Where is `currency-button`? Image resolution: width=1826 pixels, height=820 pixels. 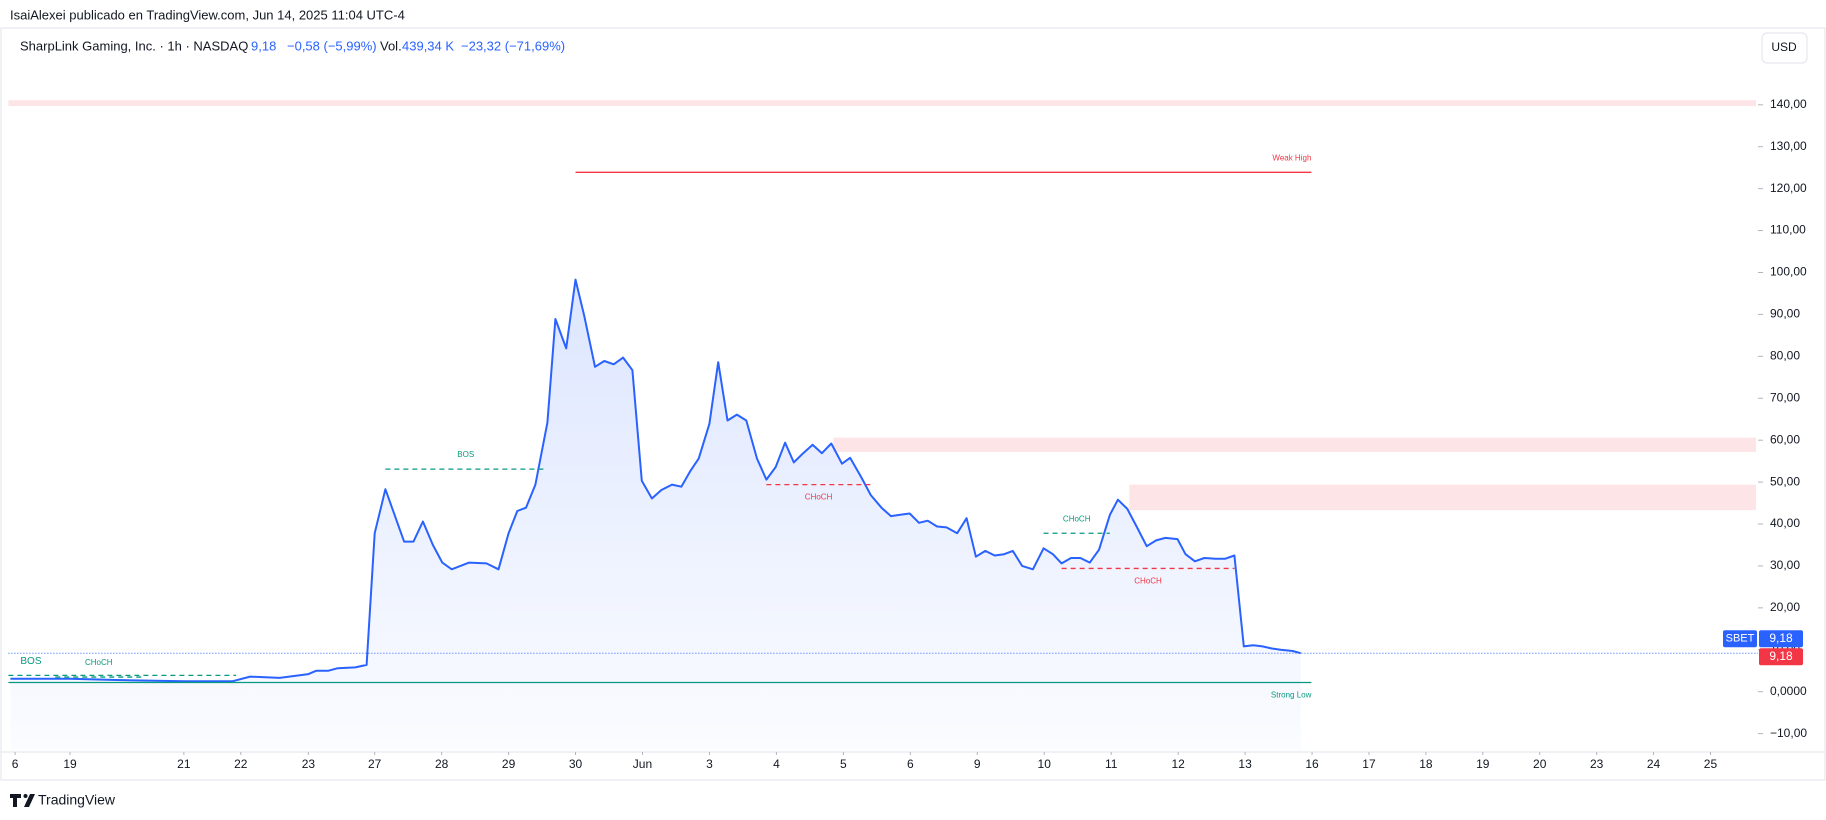 currency-button is located at coordinates (1784, 48).